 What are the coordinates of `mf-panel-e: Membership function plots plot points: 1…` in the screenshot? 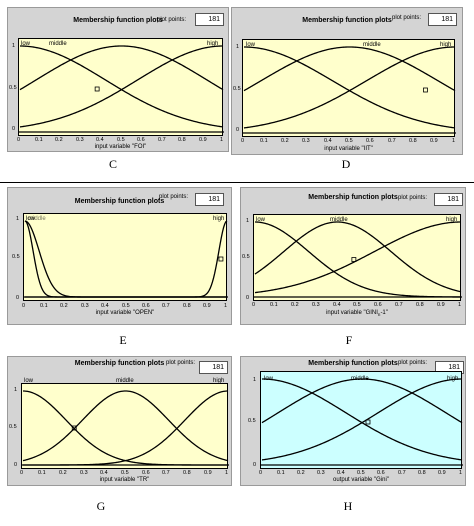 It's located at (119, 256).